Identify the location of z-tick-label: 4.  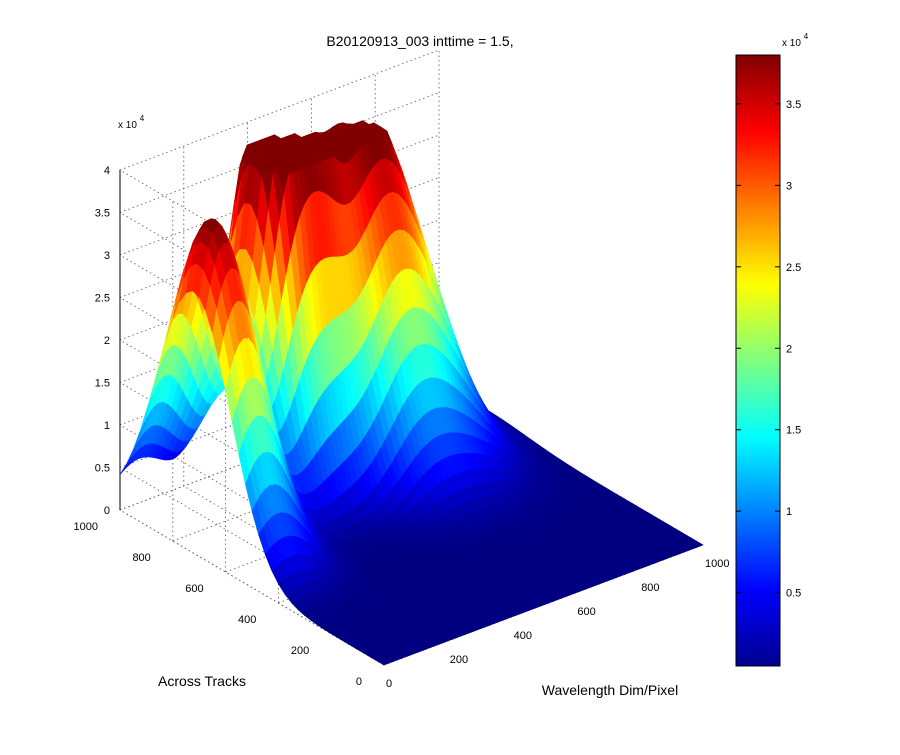
(107, 171).